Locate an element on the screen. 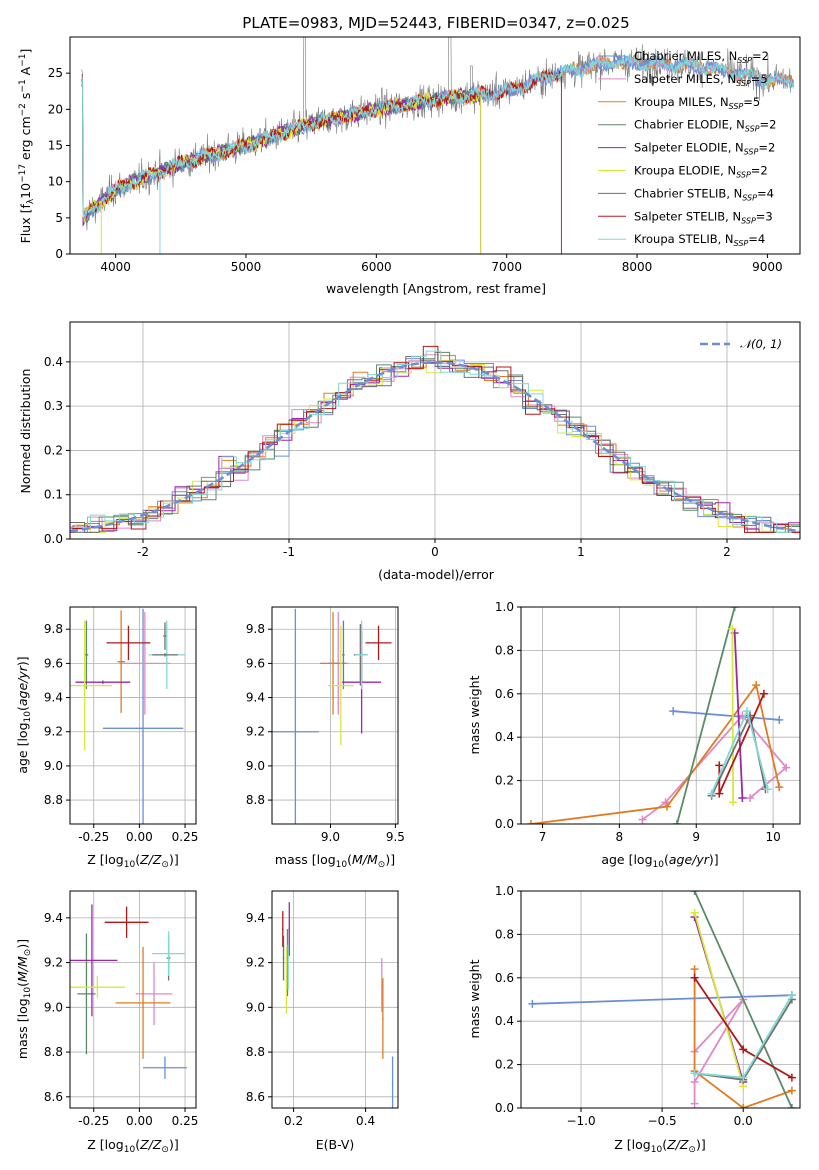 Image resolution: width=819 pixels, height=1170 pixels. x-tick-label: −1.0 is located at coordinates (580, 1121).